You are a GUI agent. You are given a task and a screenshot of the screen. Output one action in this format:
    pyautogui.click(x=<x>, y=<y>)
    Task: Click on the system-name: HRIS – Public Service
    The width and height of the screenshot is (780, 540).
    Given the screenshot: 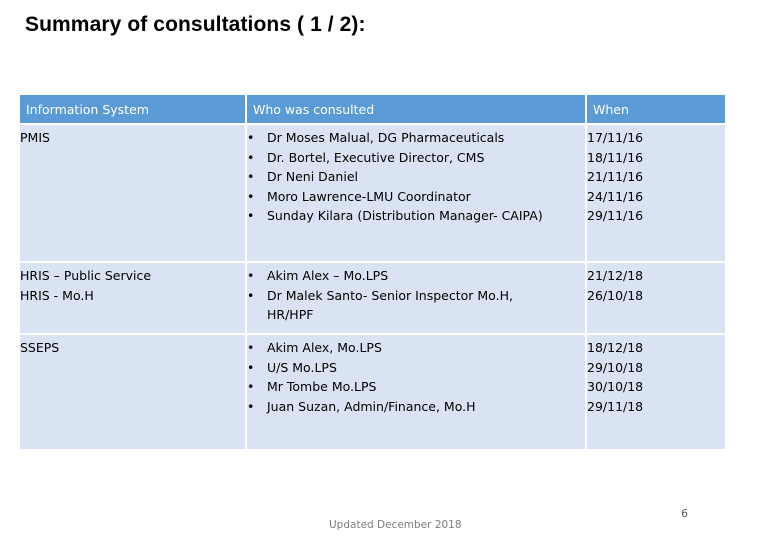 What is the action you would take?
    pyautogui.click(x=86, y=275)
    